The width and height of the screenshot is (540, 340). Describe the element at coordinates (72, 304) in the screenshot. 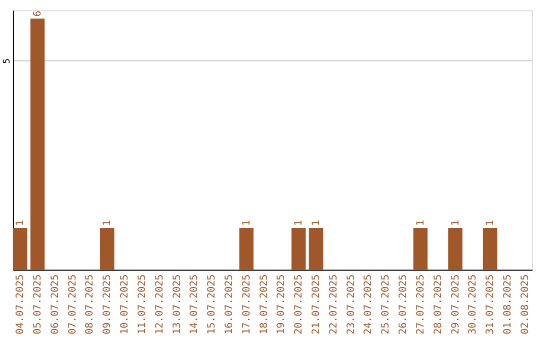

I see `x-tick-label: 07.07.2025` at that location.